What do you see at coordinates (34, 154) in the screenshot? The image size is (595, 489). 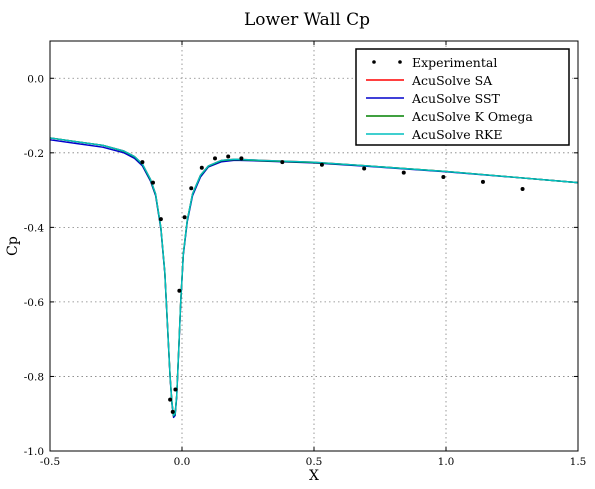 I see `y-tick-label: -0.2` at bounding box center [34, 154].